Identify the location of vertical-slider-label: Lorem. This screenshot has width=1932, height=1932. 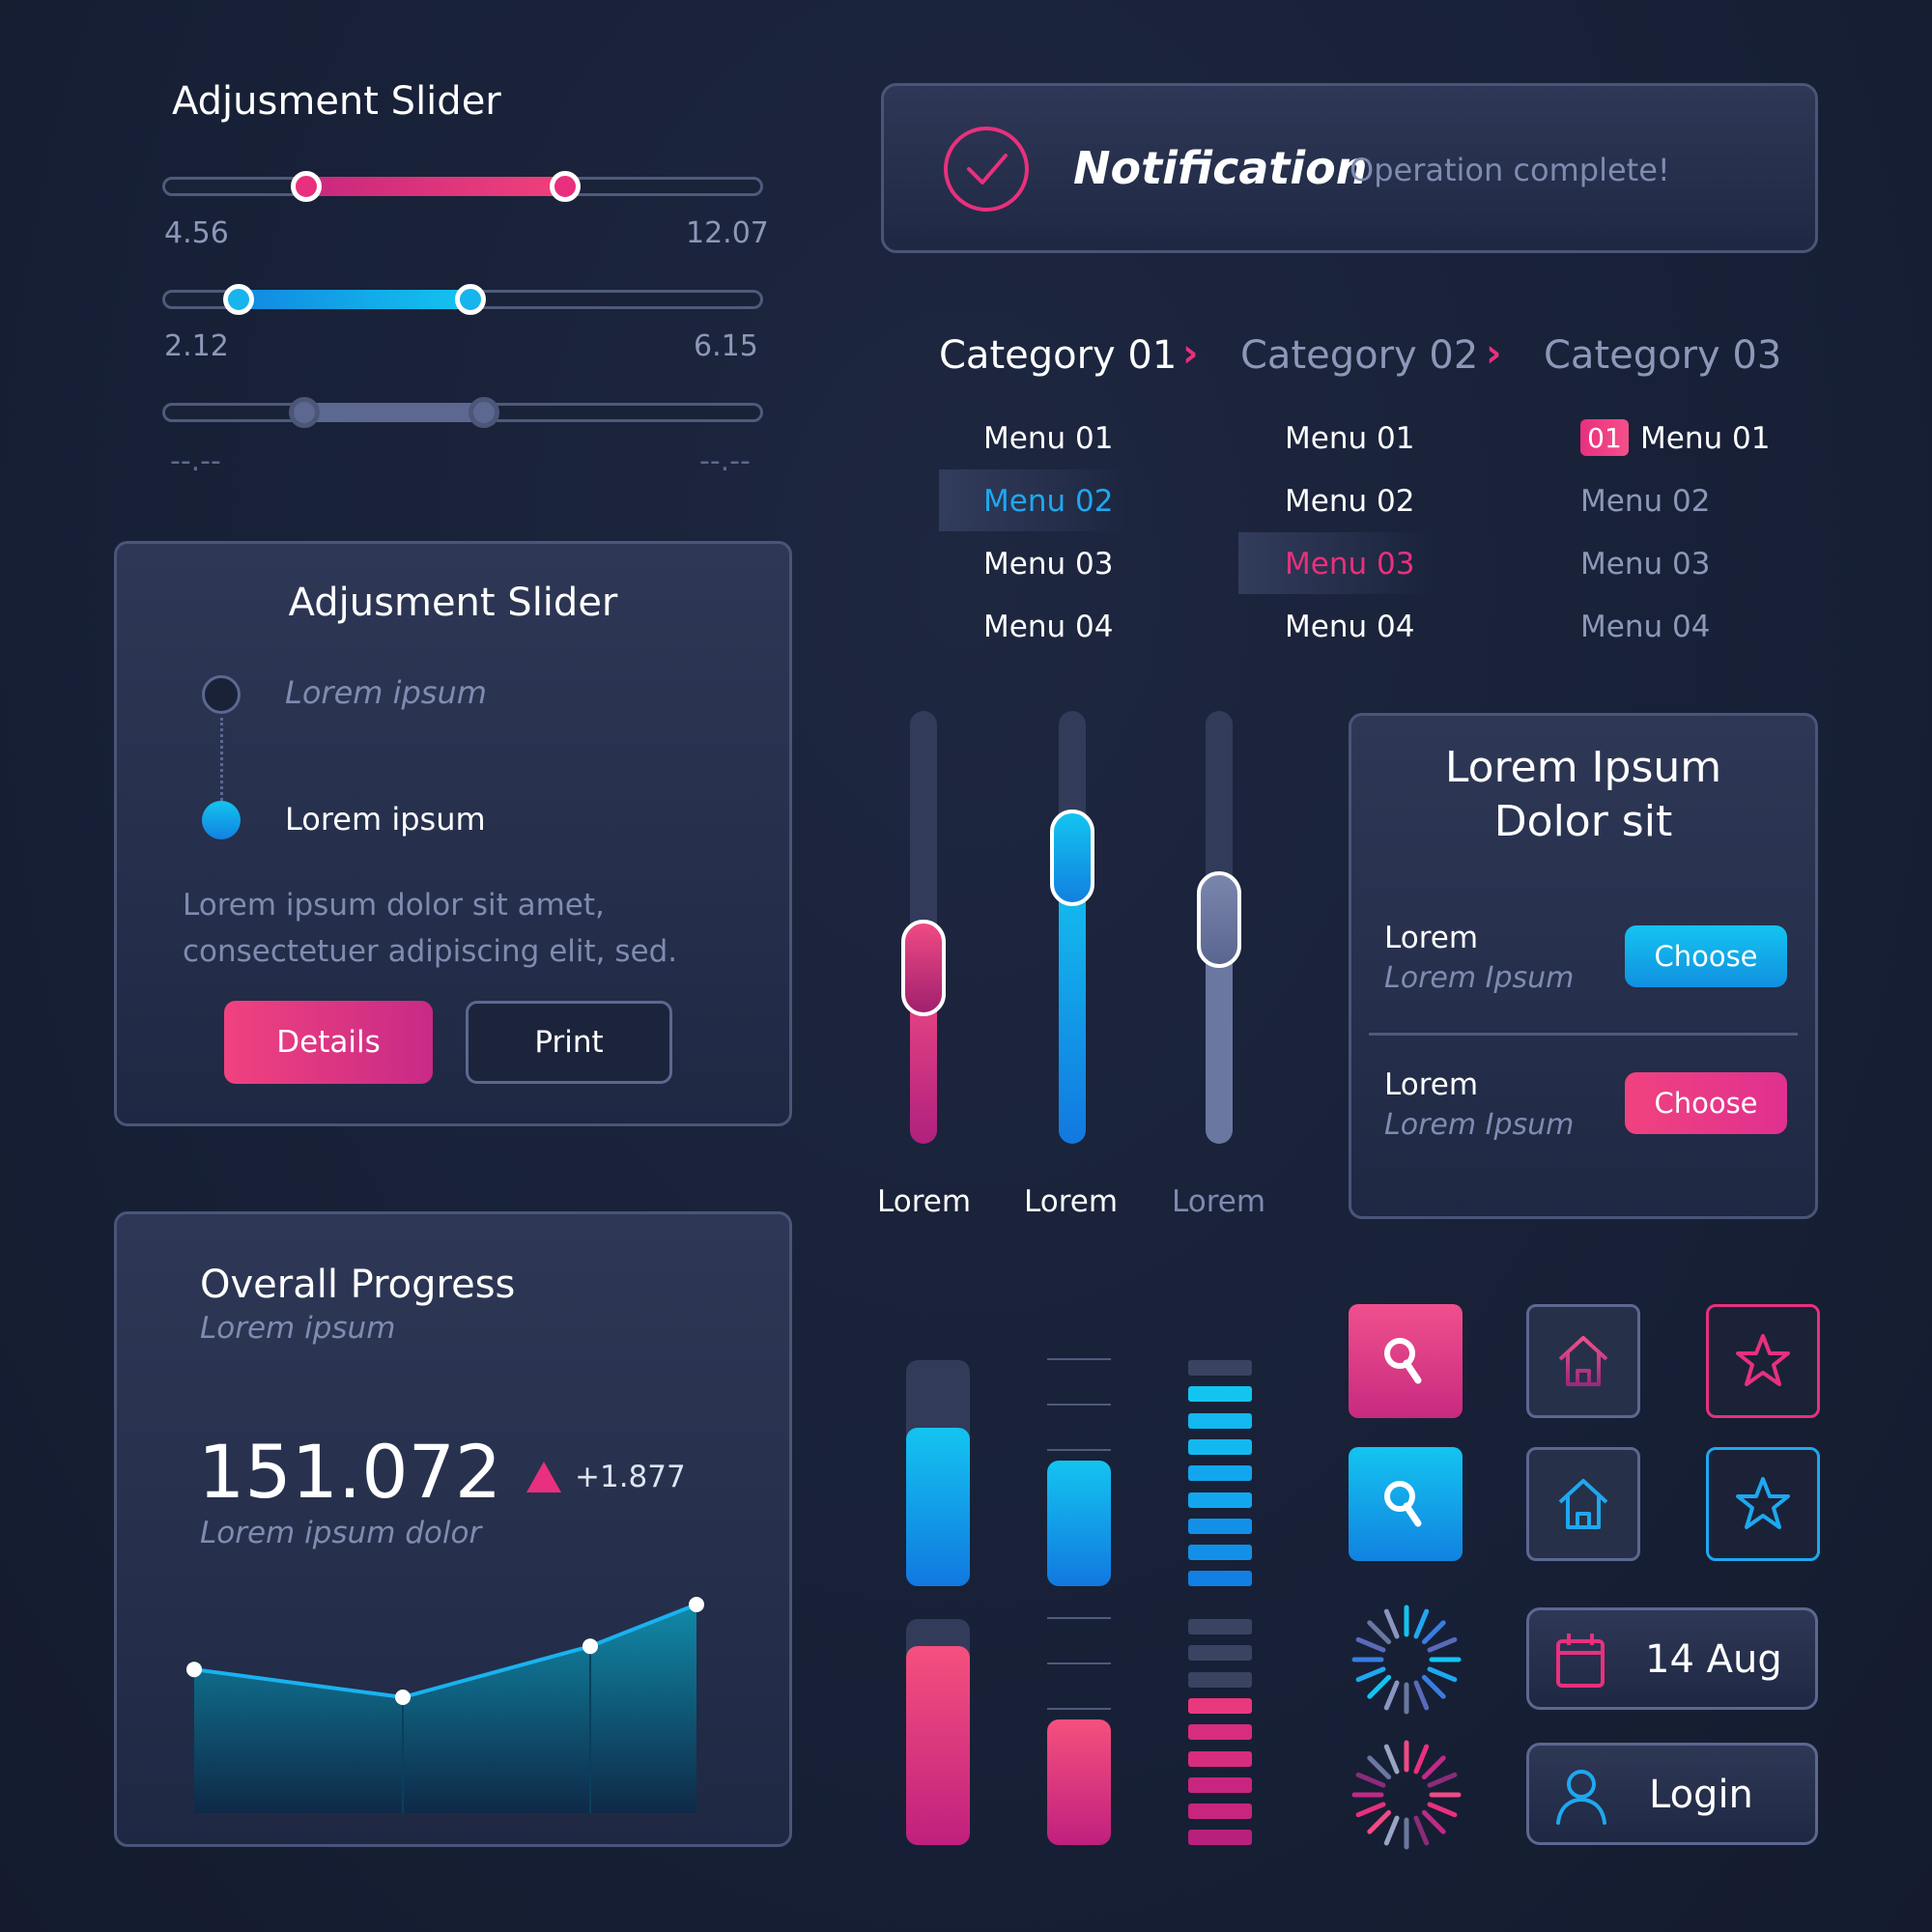
(1071, 1201).